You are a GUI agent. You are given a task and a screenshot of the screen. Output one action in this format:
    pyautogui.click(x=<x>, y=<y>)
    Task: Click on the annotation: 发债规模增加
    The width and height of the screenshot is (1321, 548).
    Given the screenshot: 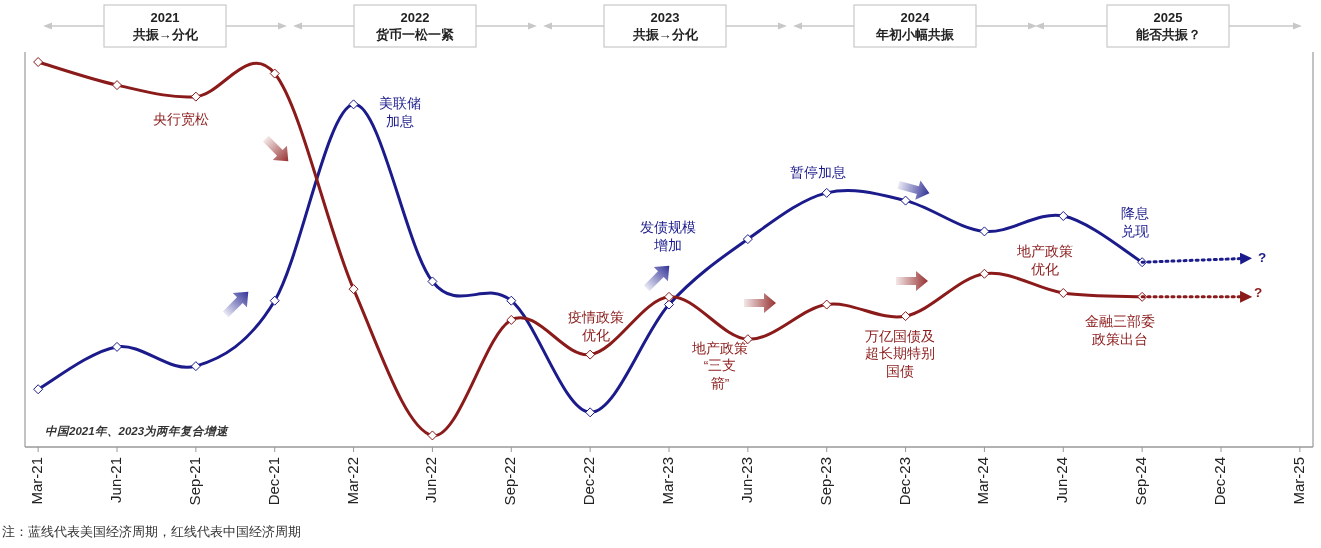 What is the action you would take?
    pyautogui.click(x=668, y=236)
    